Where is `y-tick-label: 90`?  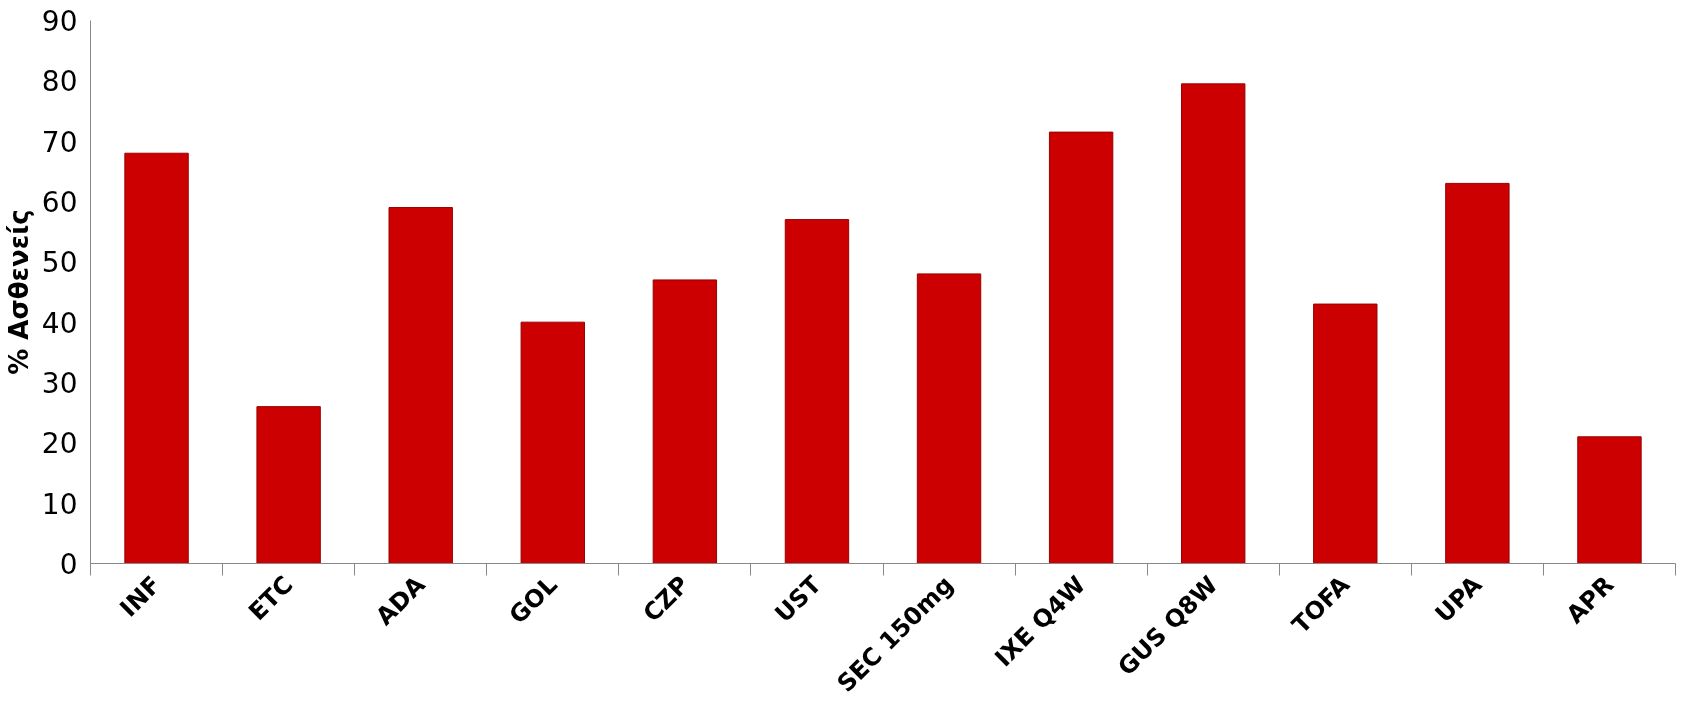 y-tick-label: 90 is located at coordinates (59, 21).